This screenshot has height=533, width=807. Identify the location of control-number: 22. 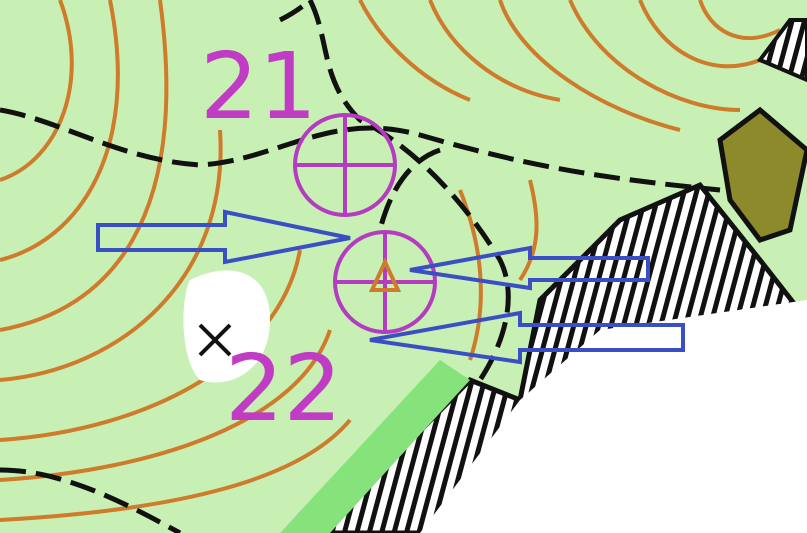
(283, 388).